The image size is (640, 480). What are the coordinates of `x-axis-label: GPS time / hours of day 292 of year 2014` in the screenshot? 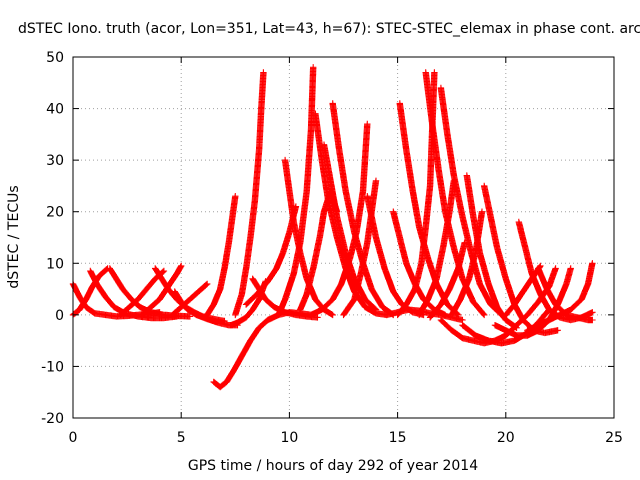 It's located at (333, 466).